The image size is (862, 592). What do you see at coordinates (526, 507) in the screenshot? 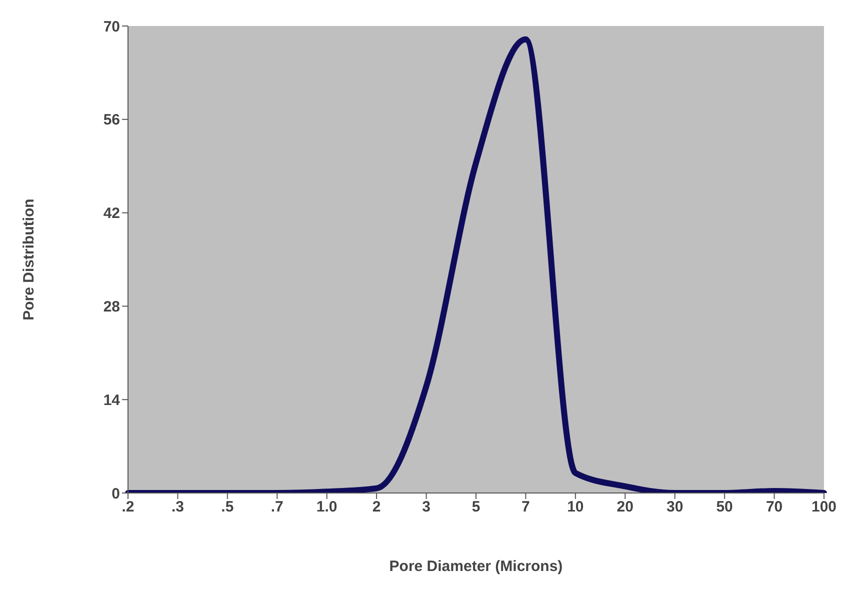
I see `x-tick-label: 7` at bounding box center [526, 507].